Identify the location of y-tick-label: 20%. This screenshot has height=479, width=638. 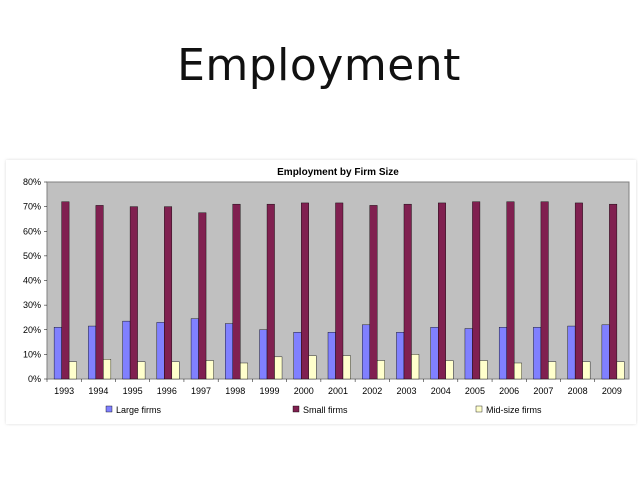
(32, 330).